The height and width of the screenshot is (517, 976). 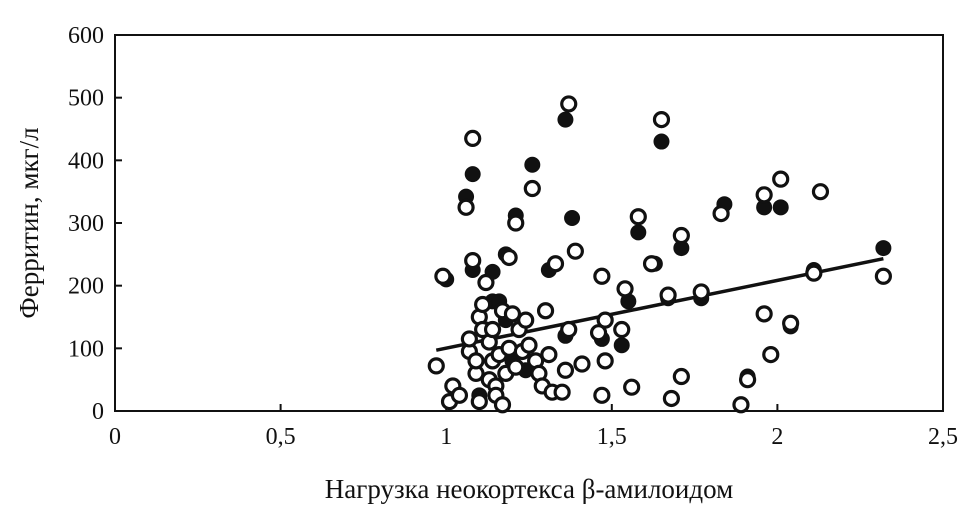 I want to click on y-tick-label: 400, so click(x=86, y=161).